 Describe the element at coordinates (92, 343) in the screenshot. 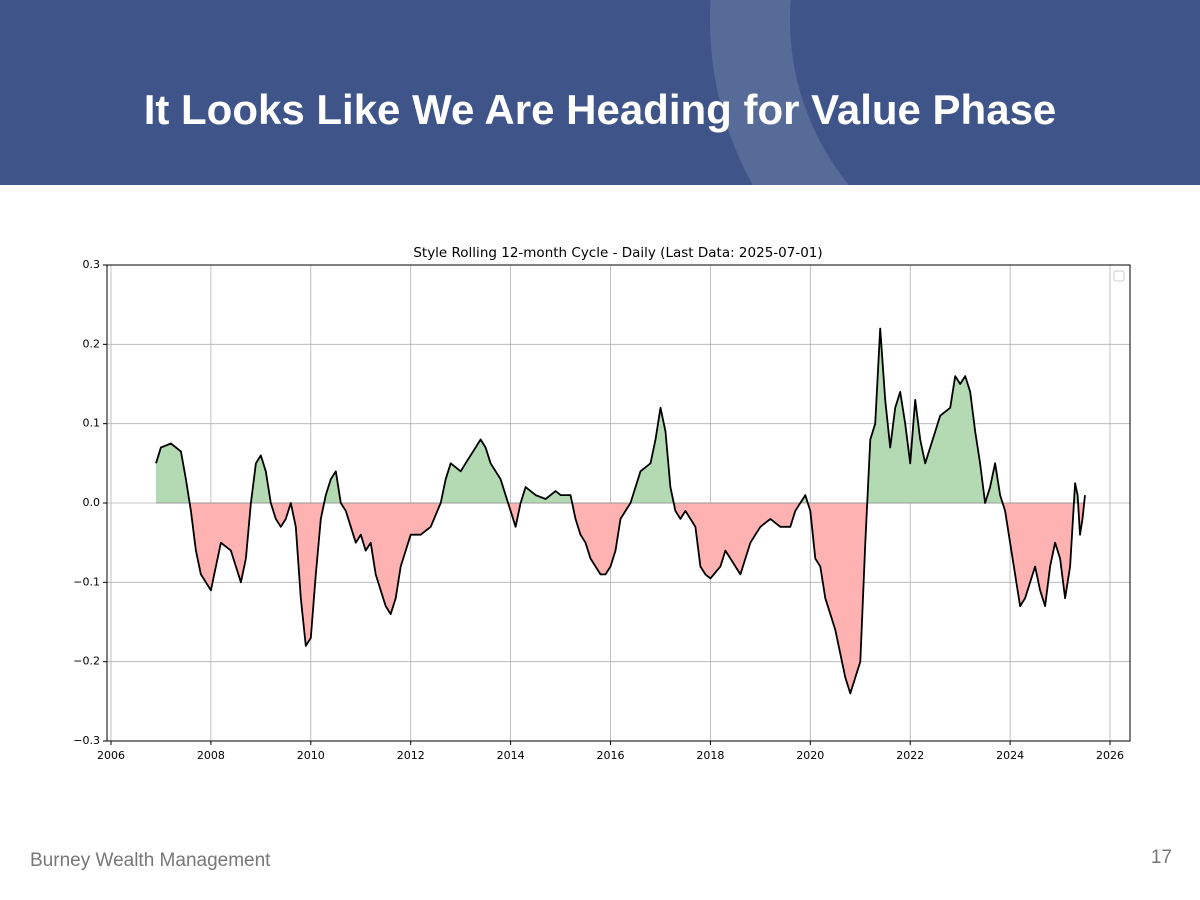

I see `y-tick-label: 0.2` at that location.